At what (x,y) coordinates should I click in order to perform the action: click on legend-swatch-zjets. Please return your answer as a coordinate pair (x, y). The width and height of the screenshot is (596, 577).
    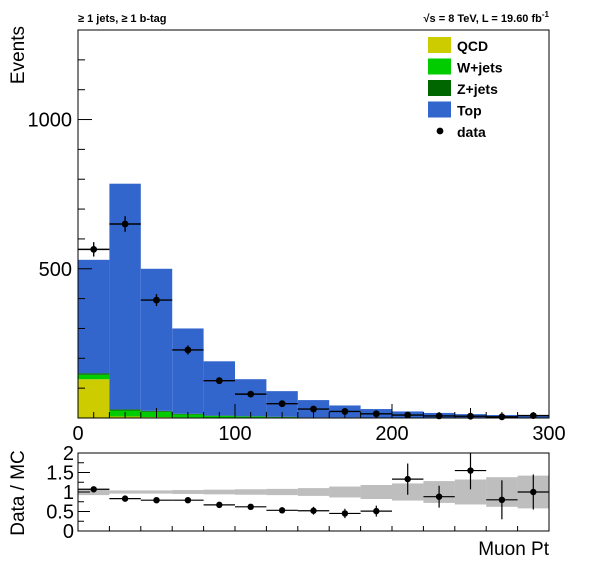
    Looking at the image, I should click on (439, 88).